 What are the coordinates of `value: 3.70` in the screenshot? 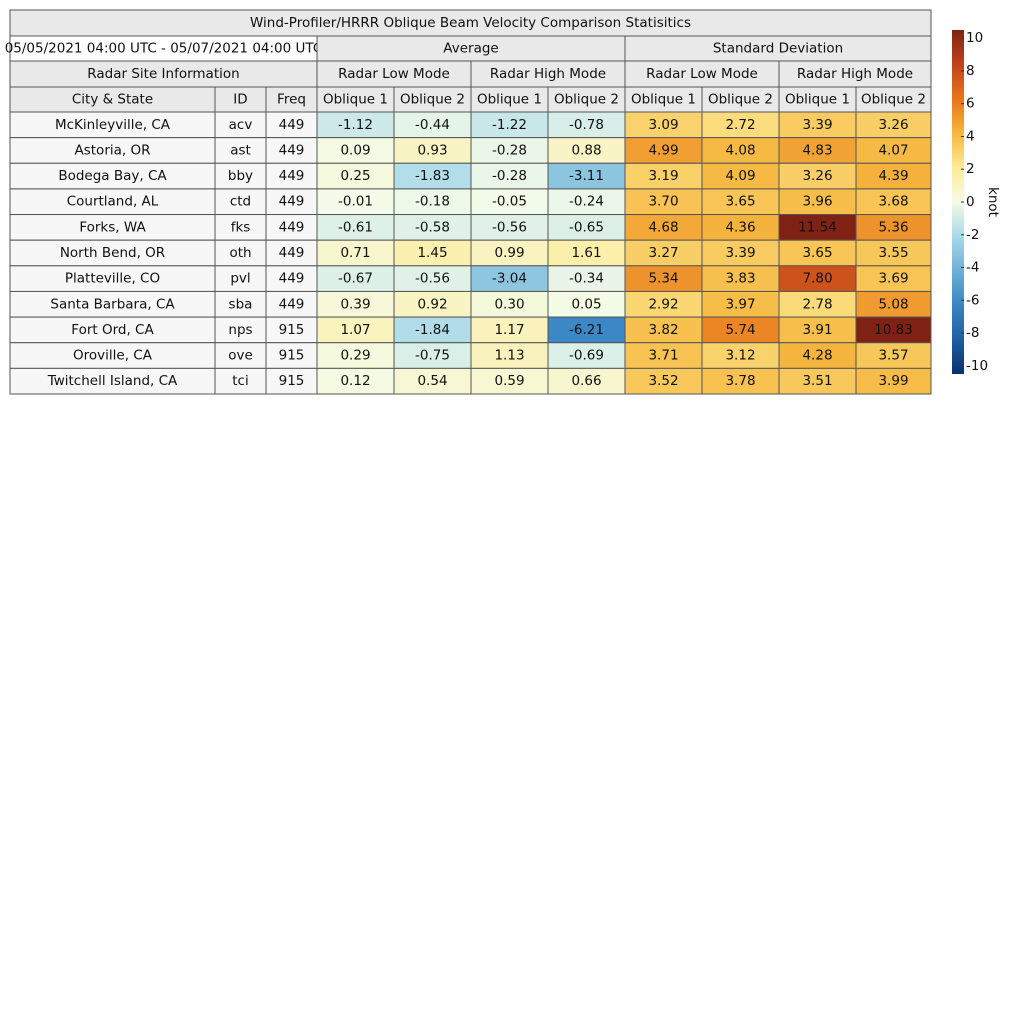 It's located at (663, 202).